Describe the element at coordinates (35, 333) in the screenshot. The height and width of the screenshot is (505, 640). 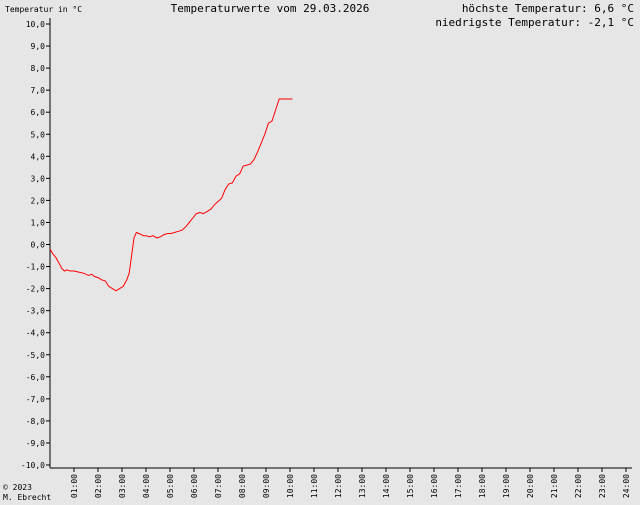
I see `y-tick-label: -4,0` at that location.